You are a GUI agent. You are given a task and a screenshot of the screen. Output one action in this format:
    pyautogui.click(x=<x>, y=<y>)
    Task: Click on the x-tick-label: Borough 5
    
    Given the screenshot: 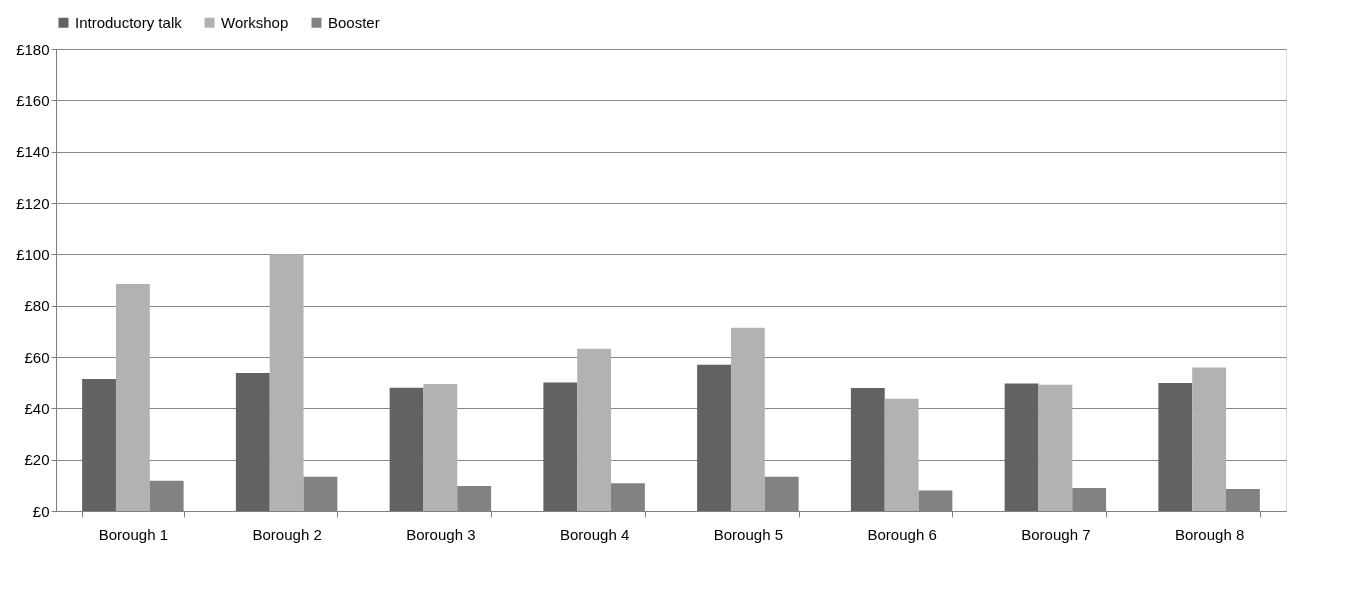 What is the action you would take?
    pyautogui.click(x=748, y=534)
    